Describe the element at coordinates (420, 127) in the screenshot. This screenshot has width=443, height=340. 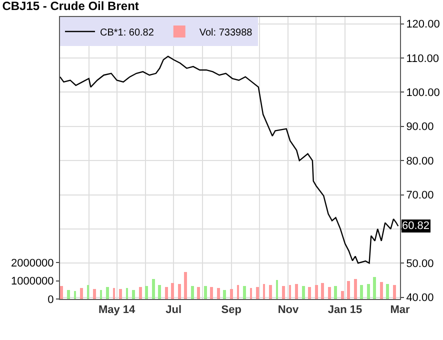
I see `y-tick-label: 90.00` at that location.